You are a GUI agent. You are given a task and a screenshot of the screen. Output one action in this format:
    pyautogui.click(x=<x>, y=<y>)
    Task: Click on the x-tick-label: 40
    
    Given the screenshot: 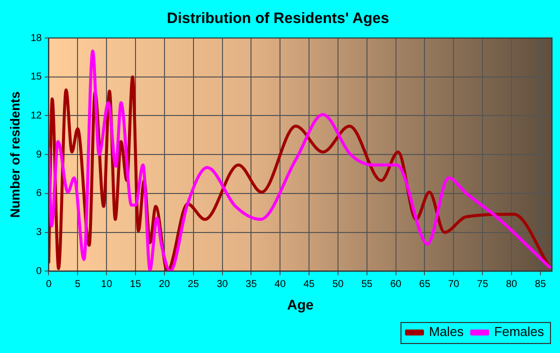 What is the action you would take?
    pyautogui.click(x=280, y=284)
    